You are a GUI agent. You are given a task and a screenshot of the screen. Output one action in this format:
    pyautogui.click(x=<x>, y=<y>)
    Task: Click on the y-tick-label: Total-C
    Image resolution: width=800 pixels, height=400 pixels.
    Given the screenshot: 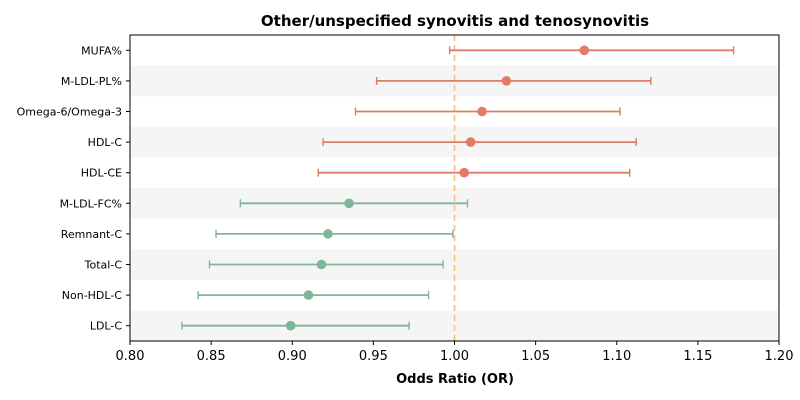 What is the action you would take?
    pyautogui.click(x=103, y=265)
    